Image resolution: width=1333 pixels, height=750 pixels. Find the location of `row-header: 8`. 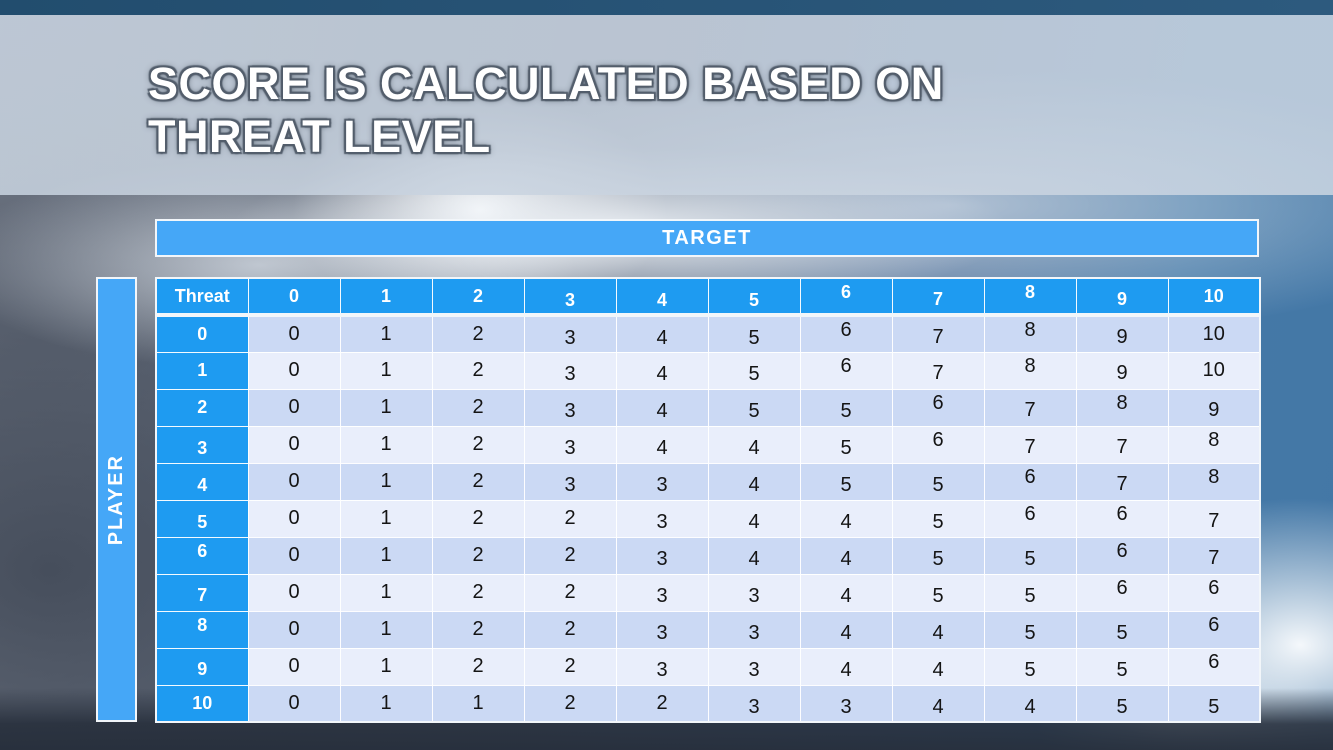

row-header: 8 is located at coordinates (202, 629).